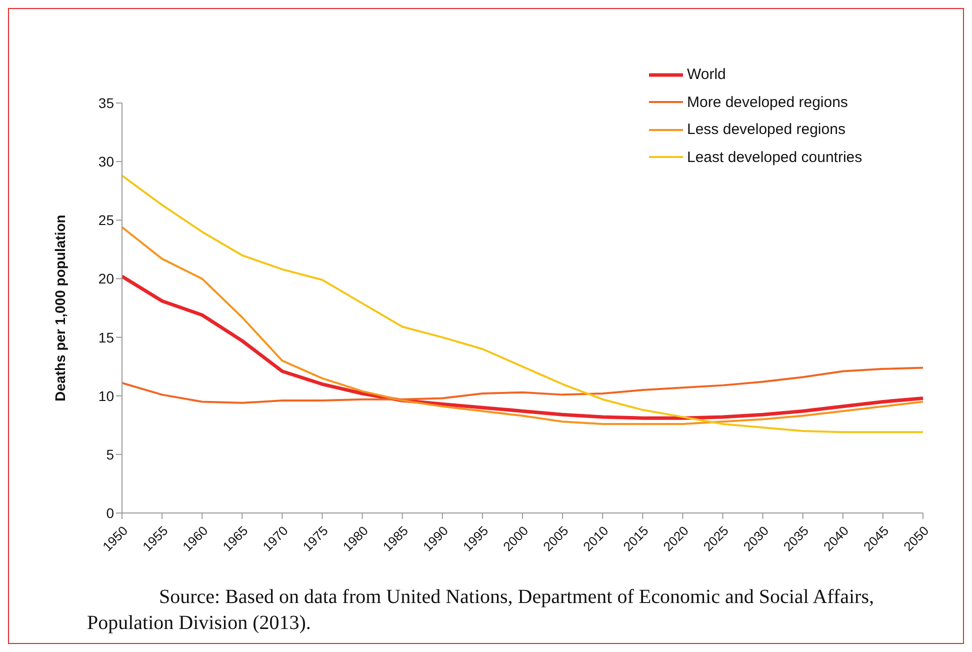 Image resolution: width=972 pixels, height=652 pixels. I want to click on legend-label: World, so click(706, 75).